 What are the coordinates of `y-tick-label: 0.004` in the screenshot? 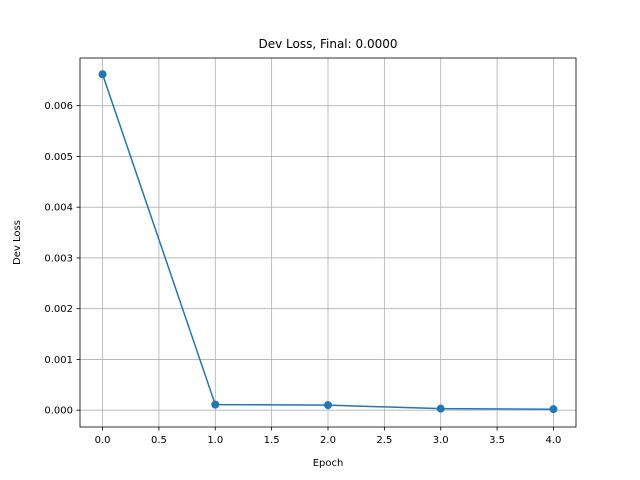 It's located at (58, 208).